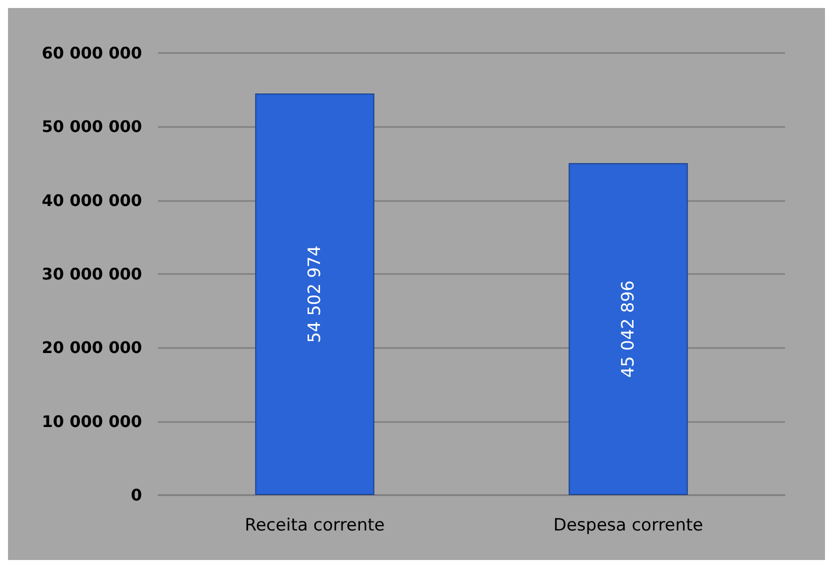 The width and height of the screenshot is (833, 568). What do you see at coordinates (92, 126) in the screenshot?
I see `y-tick-label: 50 000 000` at bounding box center [92, 126].